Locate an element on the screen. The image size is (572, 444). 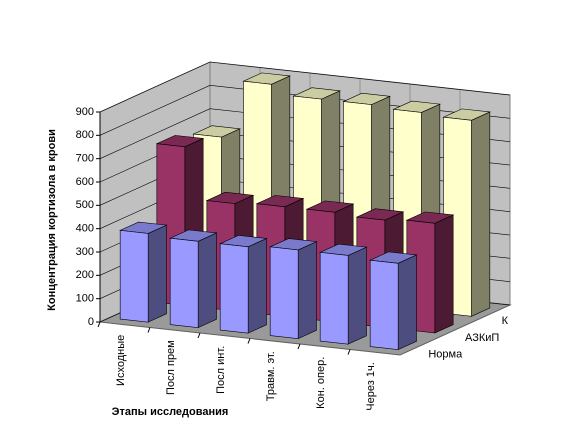
x-tick-label: Кон. опер. is located at coordinates (321, 383).